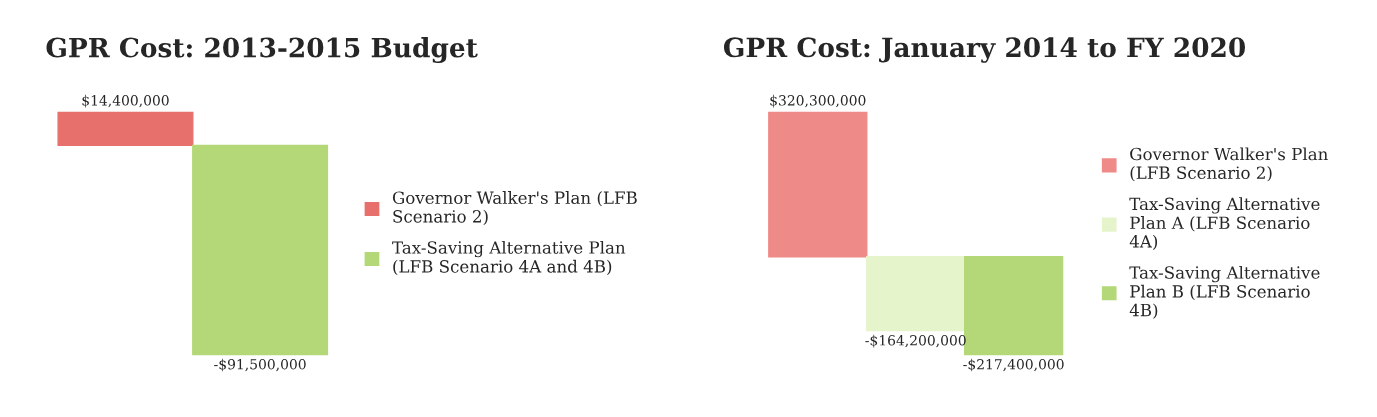 The height and width of the screenshot is (417, 1377). Describe the element at coordinates (984, 50) in the screenshot. I see `chart-title: GPR Cost: January 2014 to FY 2020` at that location.